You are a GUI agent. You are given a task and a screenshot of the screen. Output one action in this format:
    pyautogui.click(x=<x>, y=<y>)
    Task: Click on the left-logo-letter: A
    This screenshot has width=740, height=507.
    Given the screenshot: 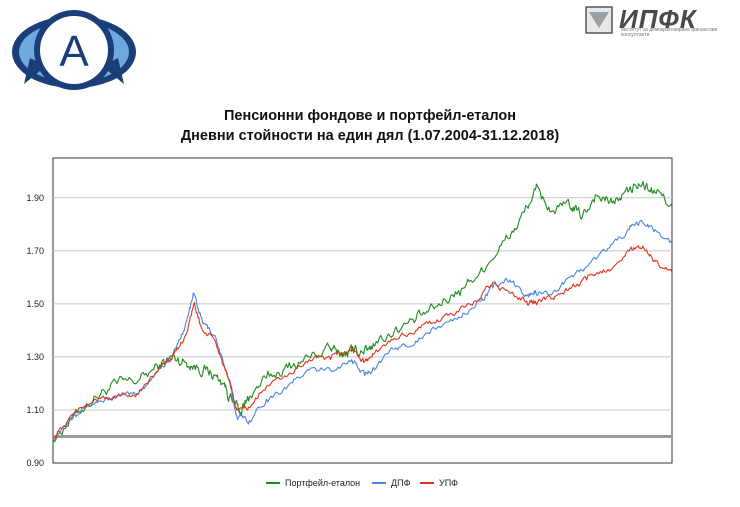 What is the action you would take?
    pyautogui.click(x=74, y=51)
    